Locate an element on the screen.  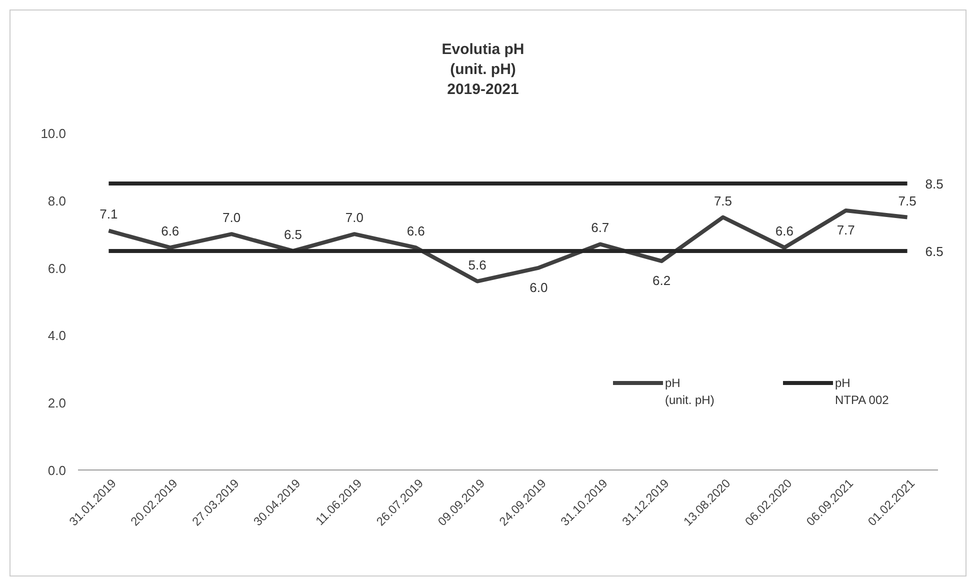
legend-label: pH NTPA 002 is located at coordinates (862, 391).